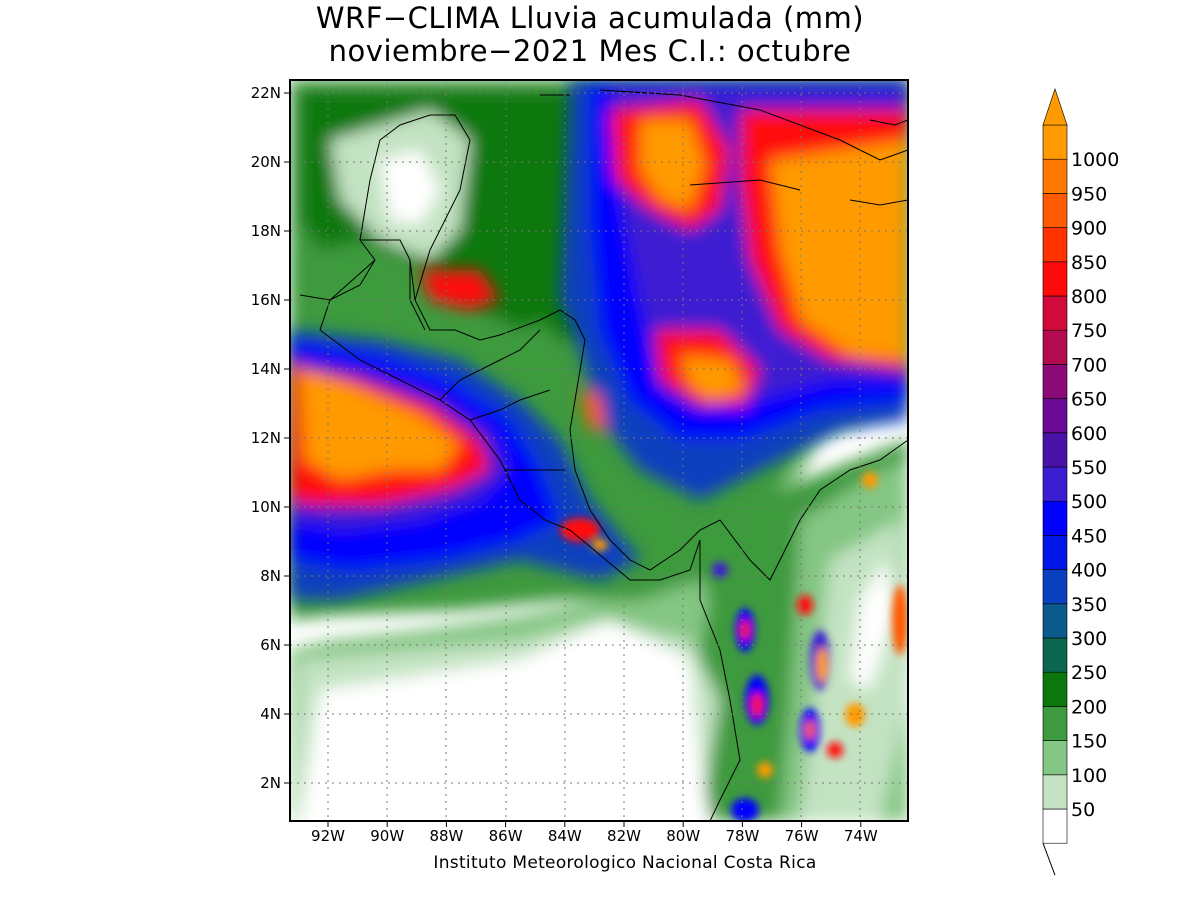 The height and width of the screenshot is (900, 1200). Describe the element at coordinates (266, 162) in the screenshot. I see `lat-tick-label: 20N` at that location.